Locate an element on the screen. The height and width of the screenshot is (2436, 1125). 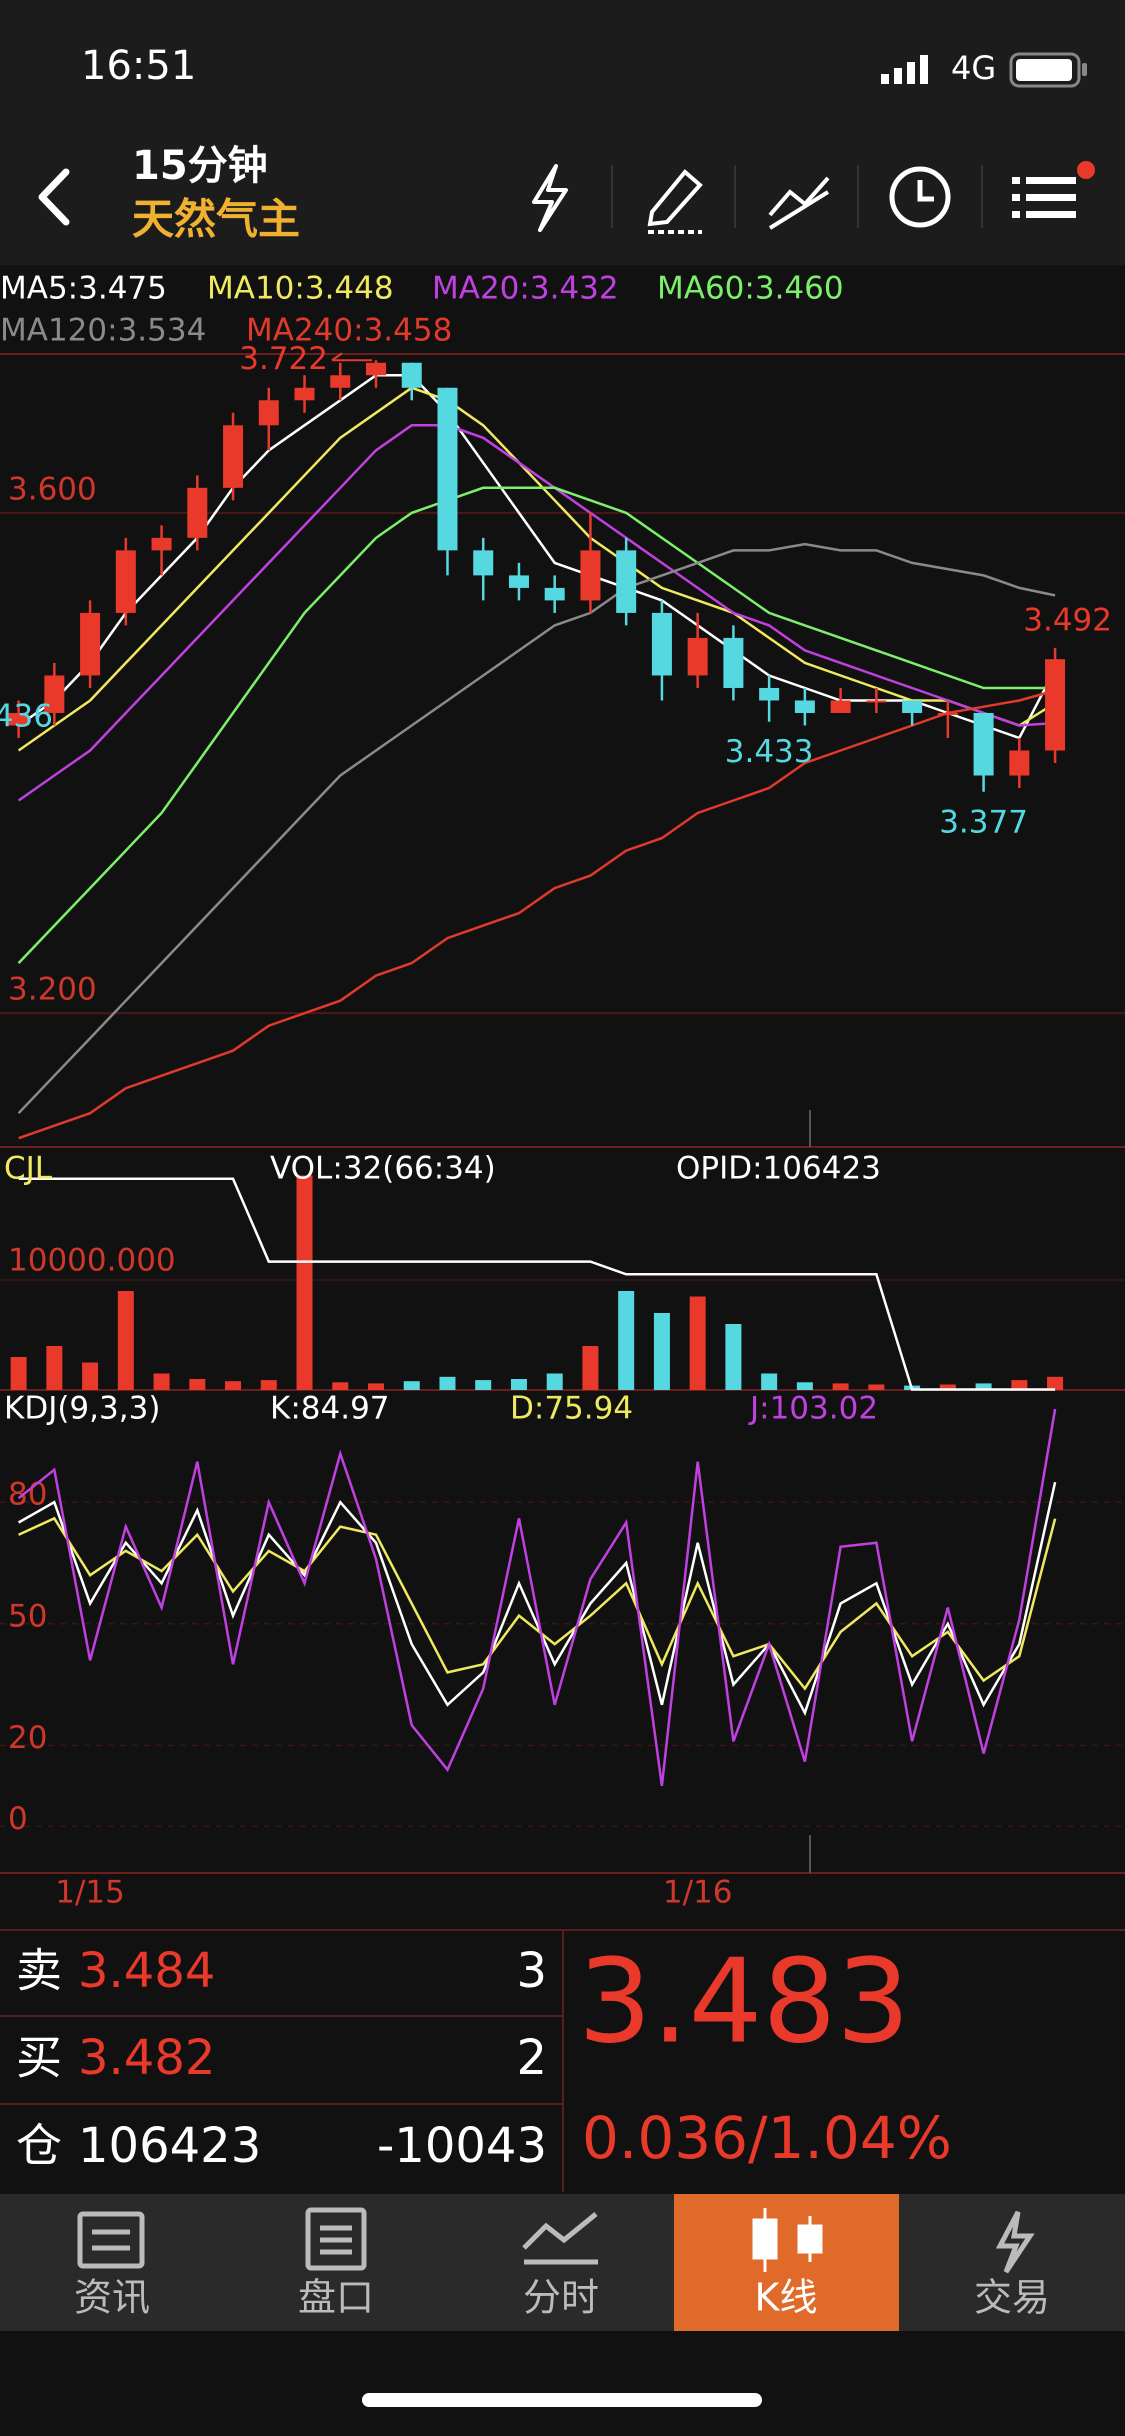
ma-line is located at coordinates (536, 613).